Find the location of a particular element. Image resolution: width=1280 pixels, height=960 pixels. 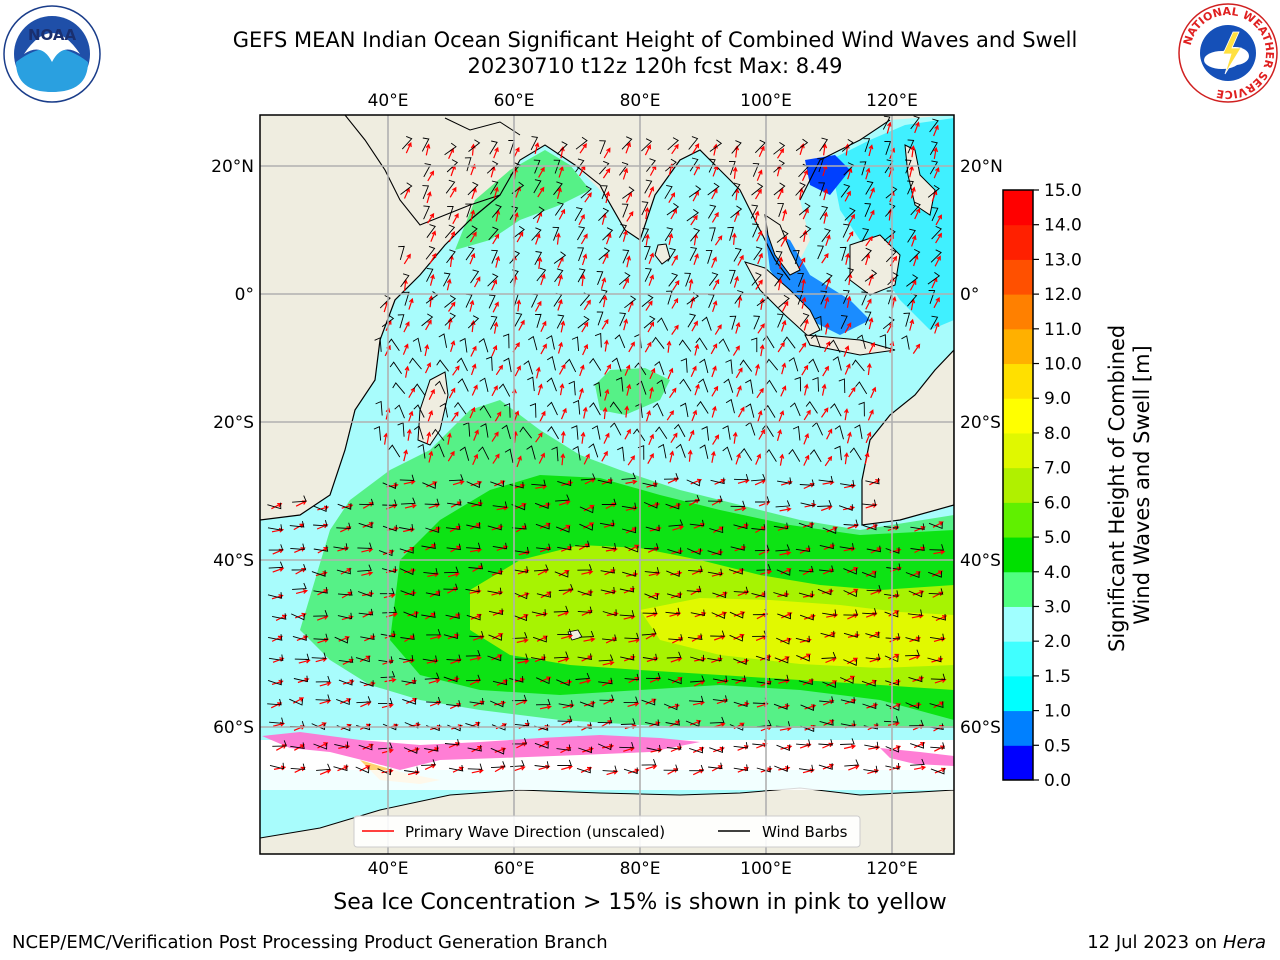

colorbar-label-line1: Significant Height of Combined is located at coordinates (1117, 488).